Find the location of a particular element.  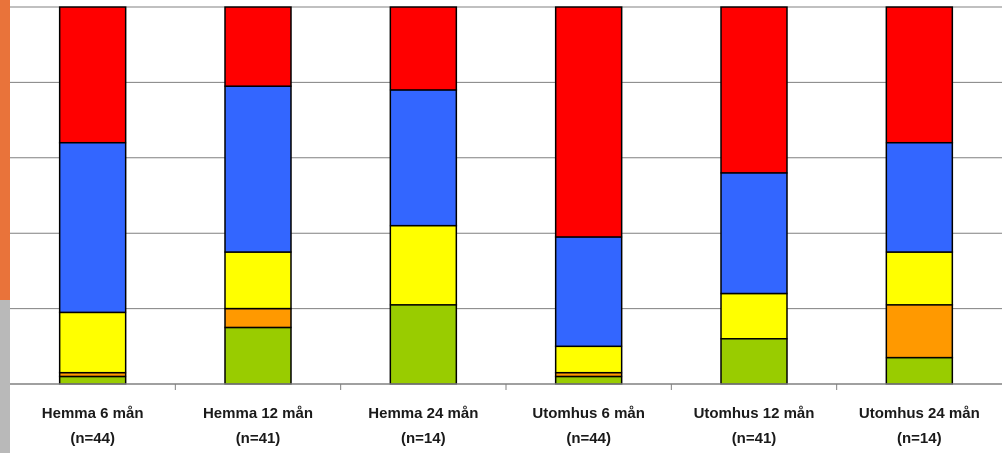

x-tick-label: Utomhus 24 mån (n=14) is located at coordinates (918, 426).